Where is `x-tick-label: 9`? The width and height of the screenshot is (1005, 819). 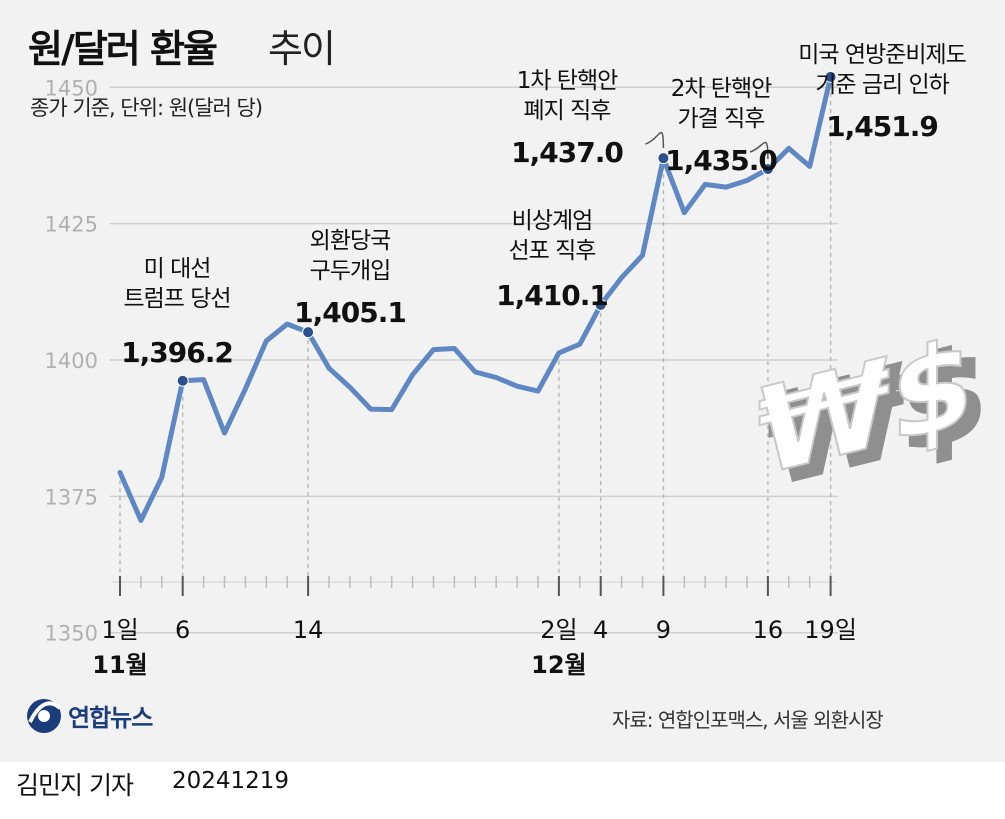
x-tick-label: 9 is located at coordinates (663, 630).